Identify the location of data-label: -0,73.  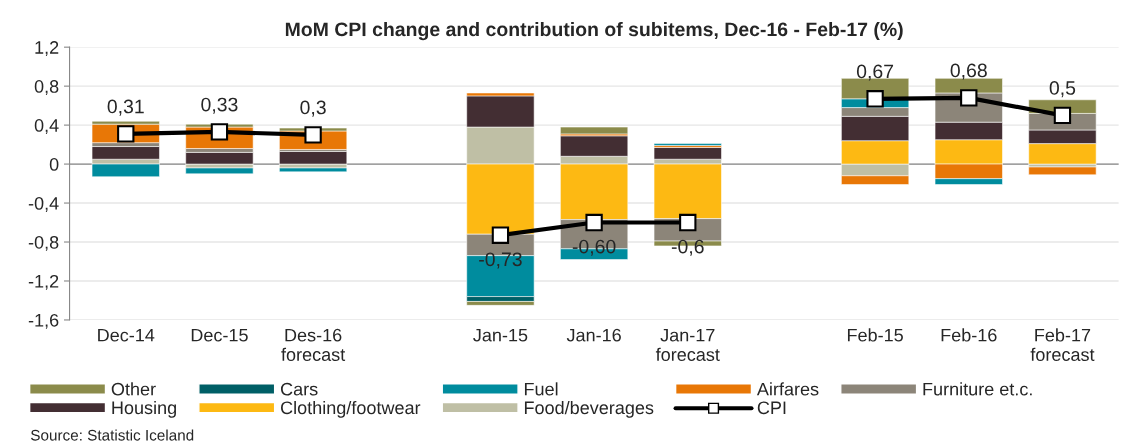
(500, 260).